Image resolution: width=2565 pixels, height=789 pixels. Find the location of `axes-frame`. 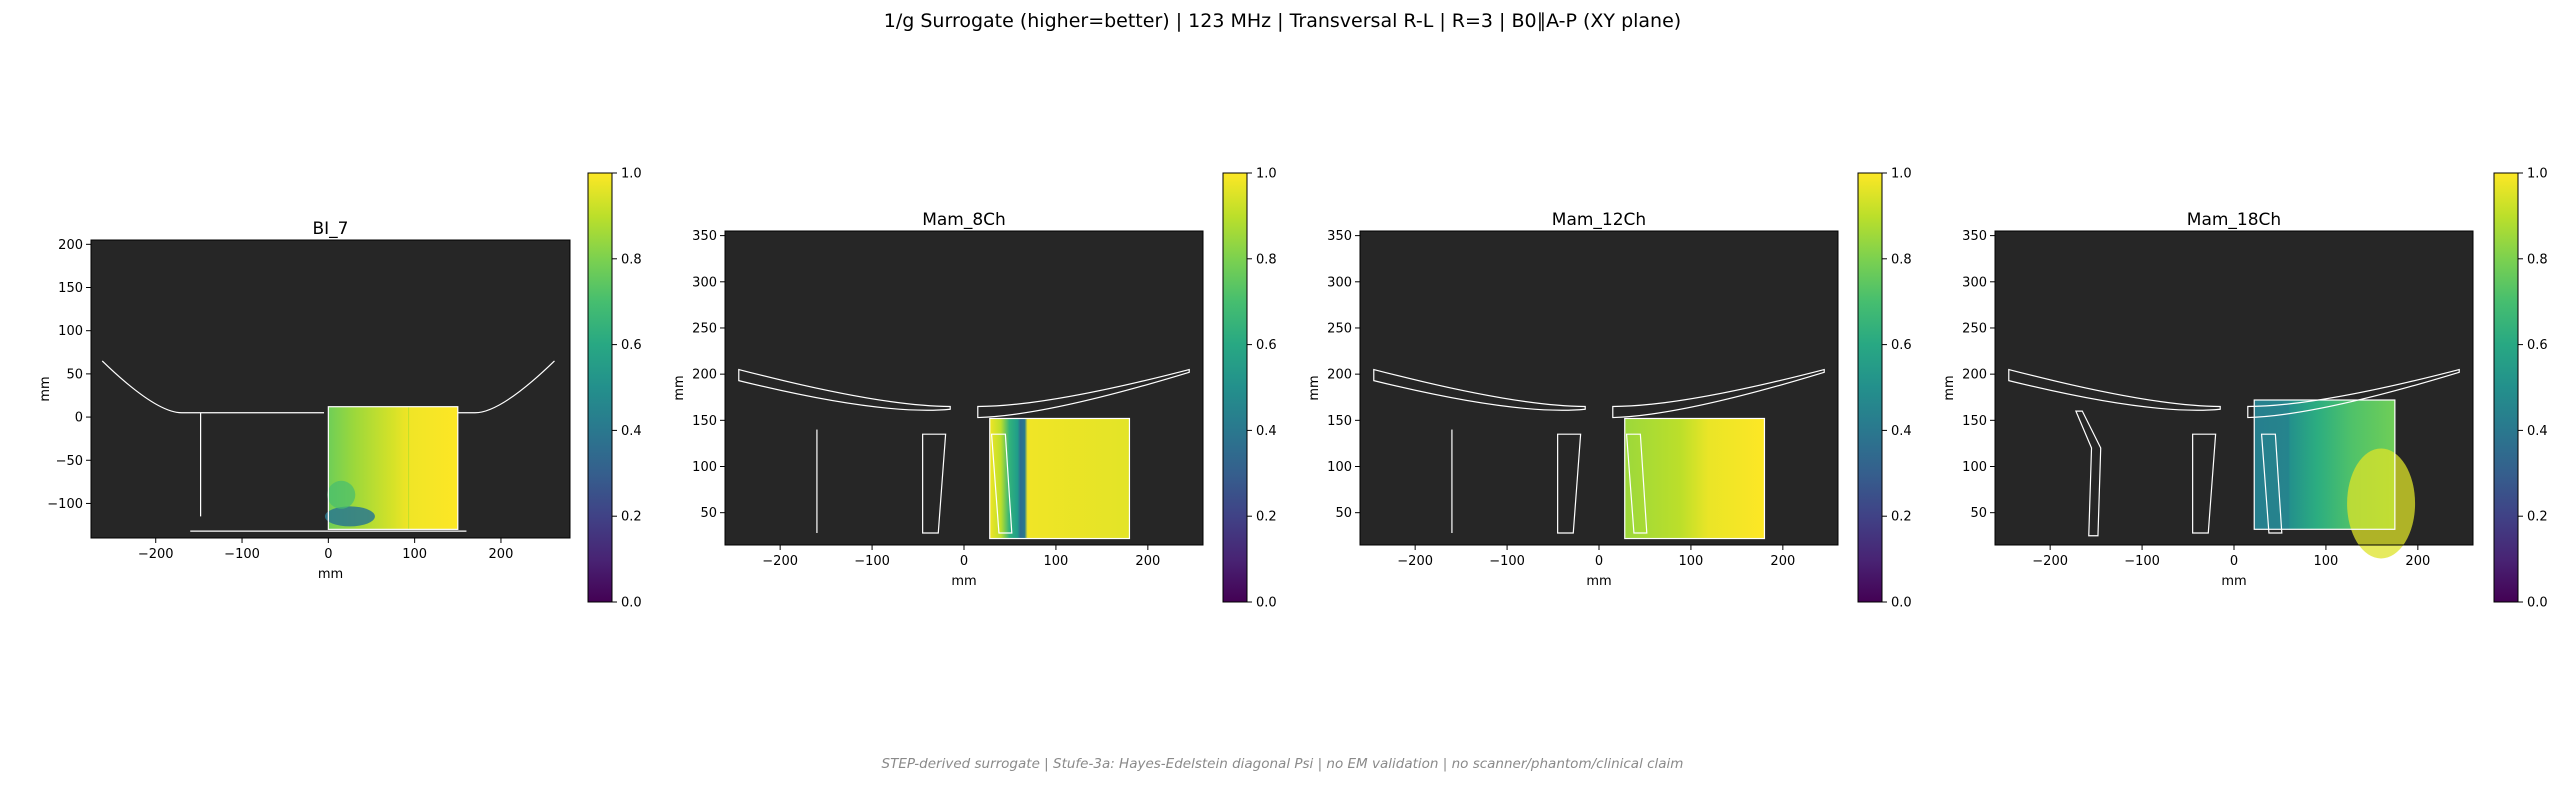

axes-frame is located at coordinates (330, 389).